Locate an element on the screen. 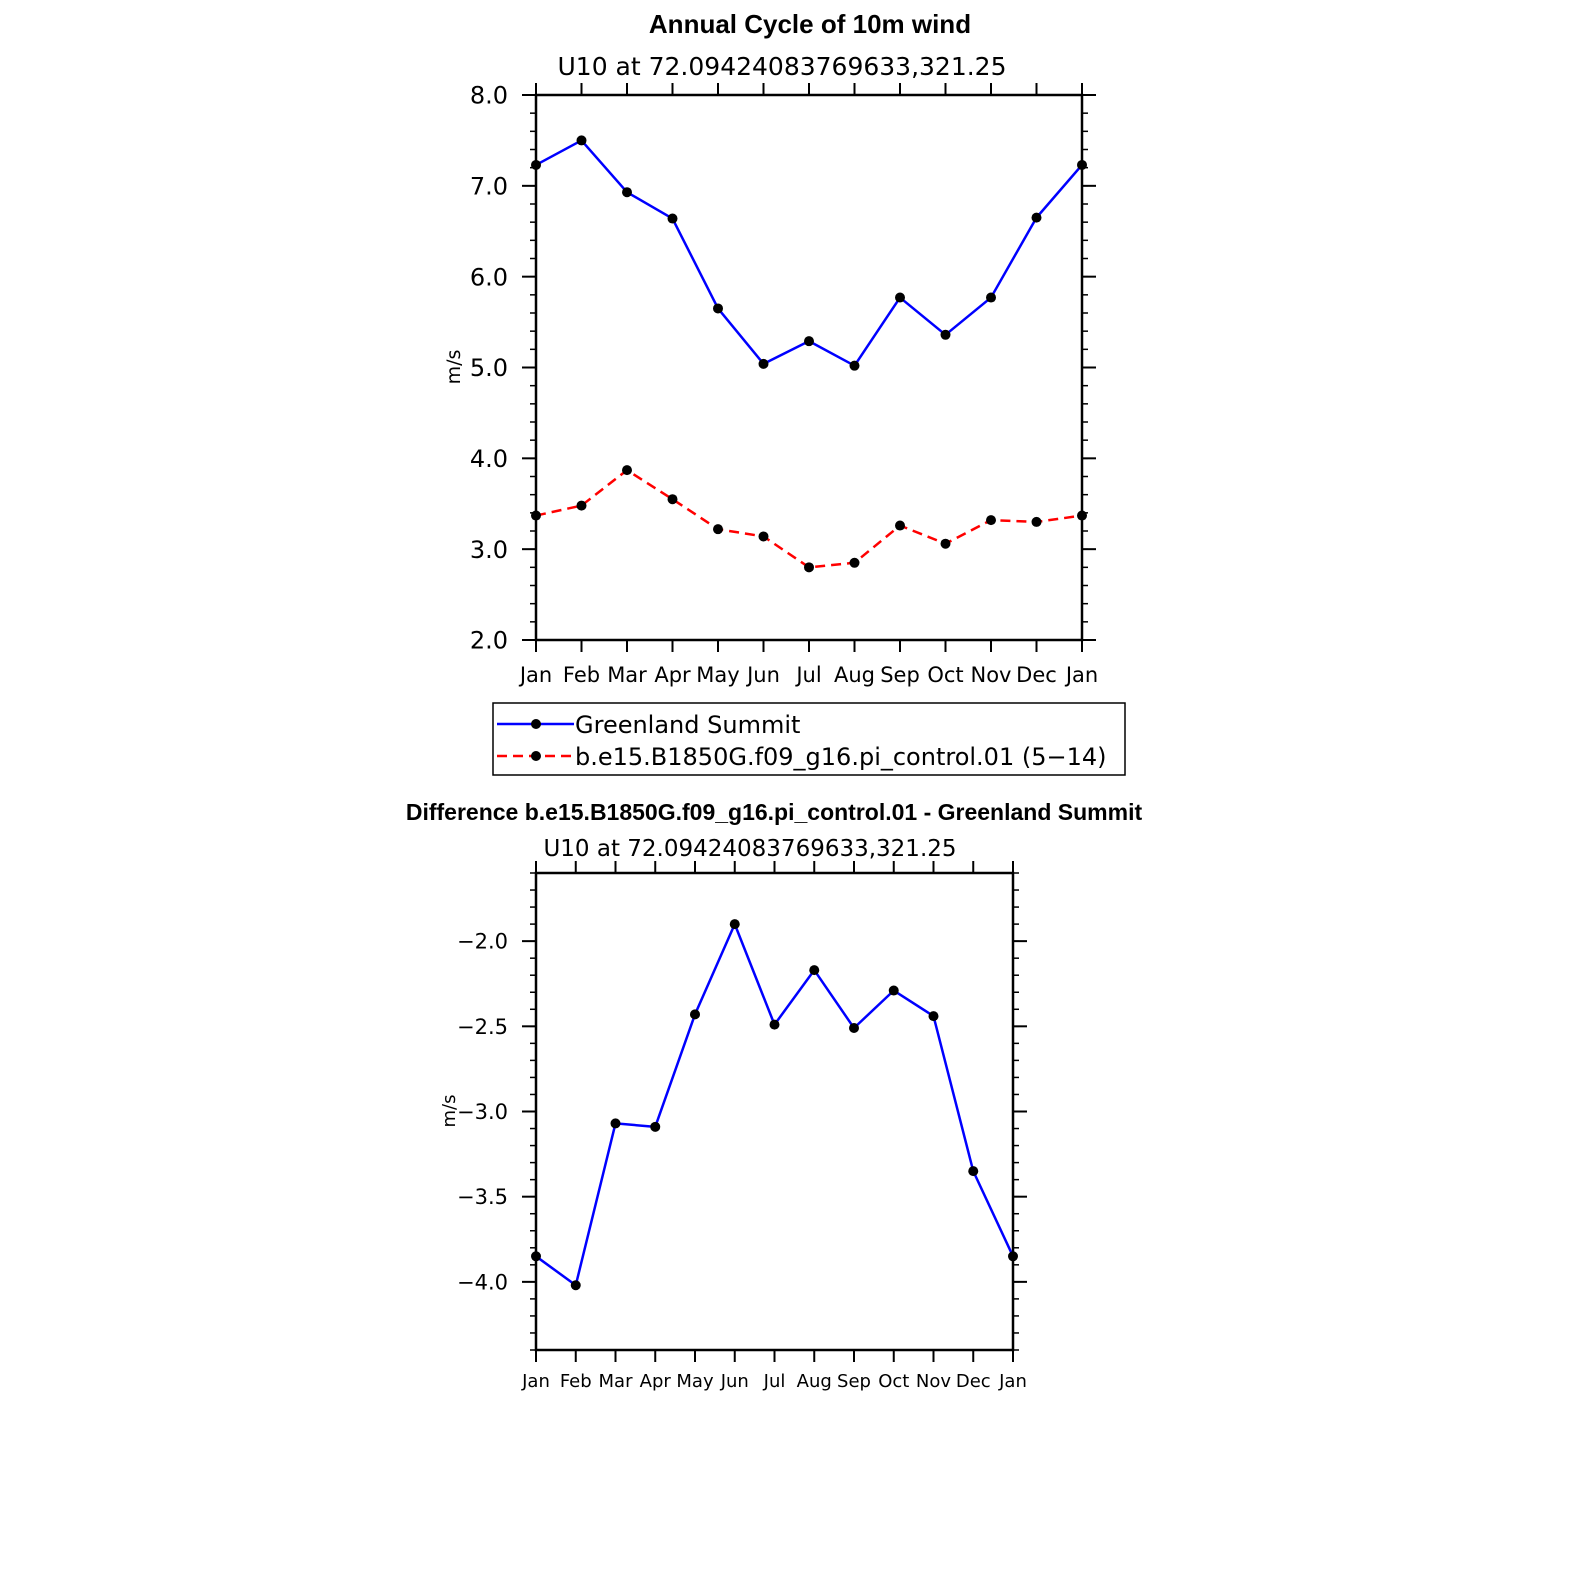  y-tick-label: 2.0 is located at coordinates (489, 641).